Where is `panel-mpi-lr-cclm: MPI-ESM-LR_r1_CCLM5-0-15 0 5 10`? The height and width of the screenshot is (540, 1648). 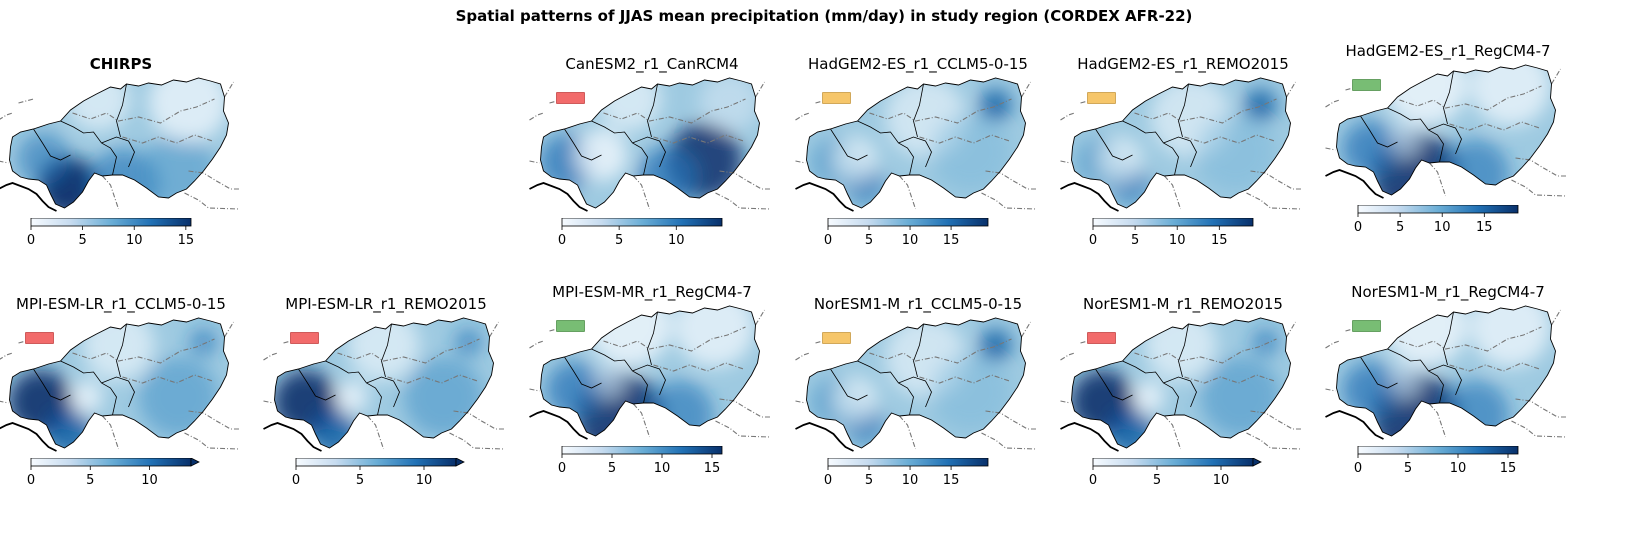 panel-mpi-lr-cclm: MPI-ESM-LR_r1_CCLM5-0-15 0 5 10 is located at coordinates (123, 417).